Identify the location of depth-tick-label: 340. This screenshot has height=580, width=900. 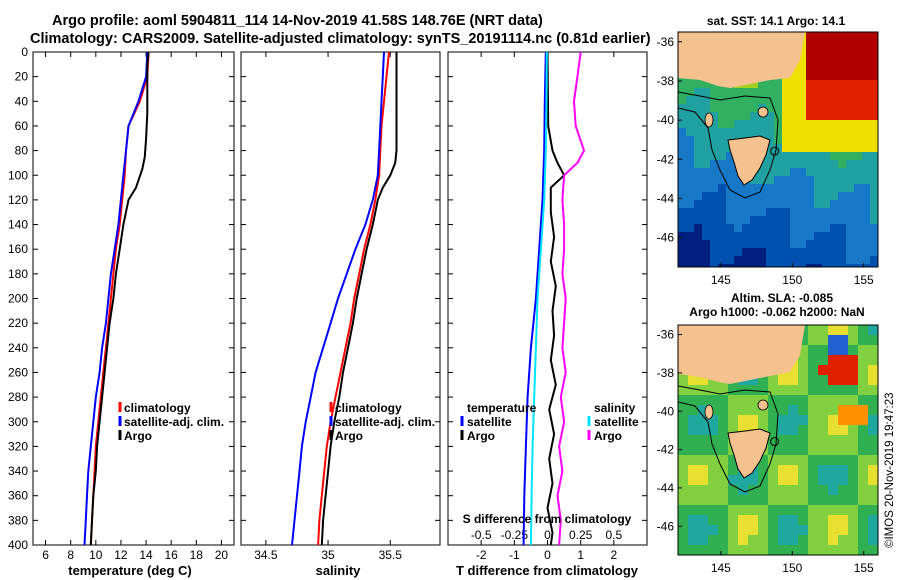
(18, 471).